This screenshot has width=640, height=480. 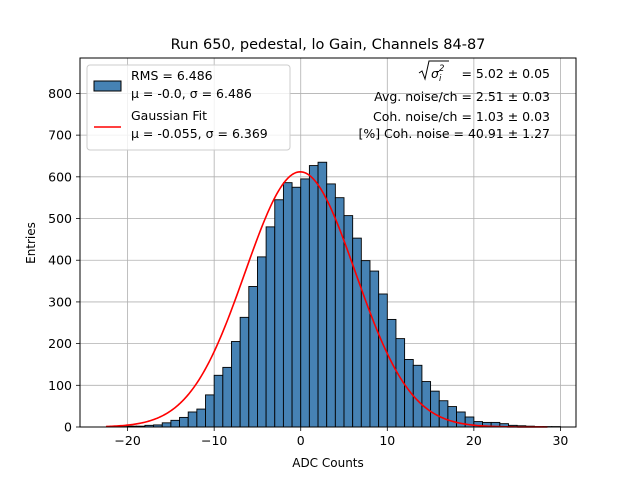 What do you see at coordinates (440, 79) in the screenshot?
I see `svg-text: i` at bounding box center [440, 79].